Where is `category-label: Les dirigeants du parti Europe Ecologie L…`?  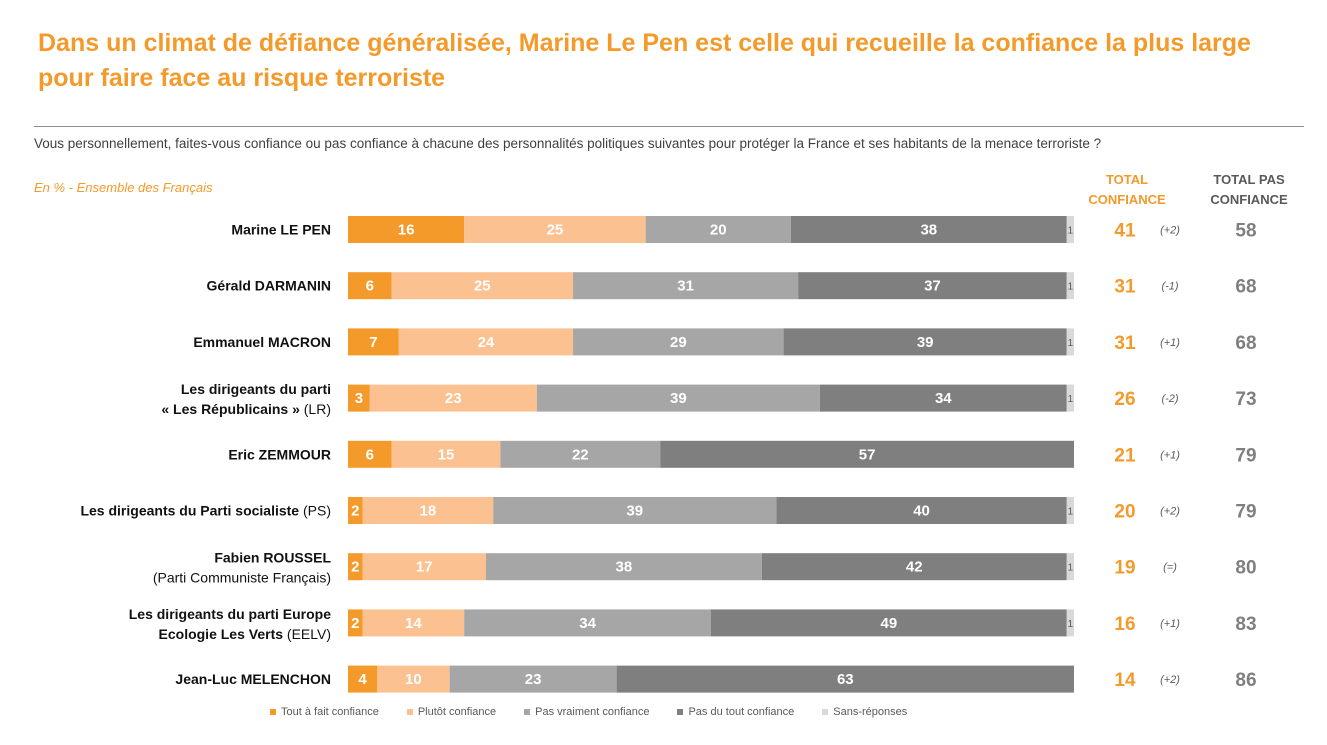
category-label: Les dirigeants du parti Europe Ecologie L… is located at coordinates (230, 624).